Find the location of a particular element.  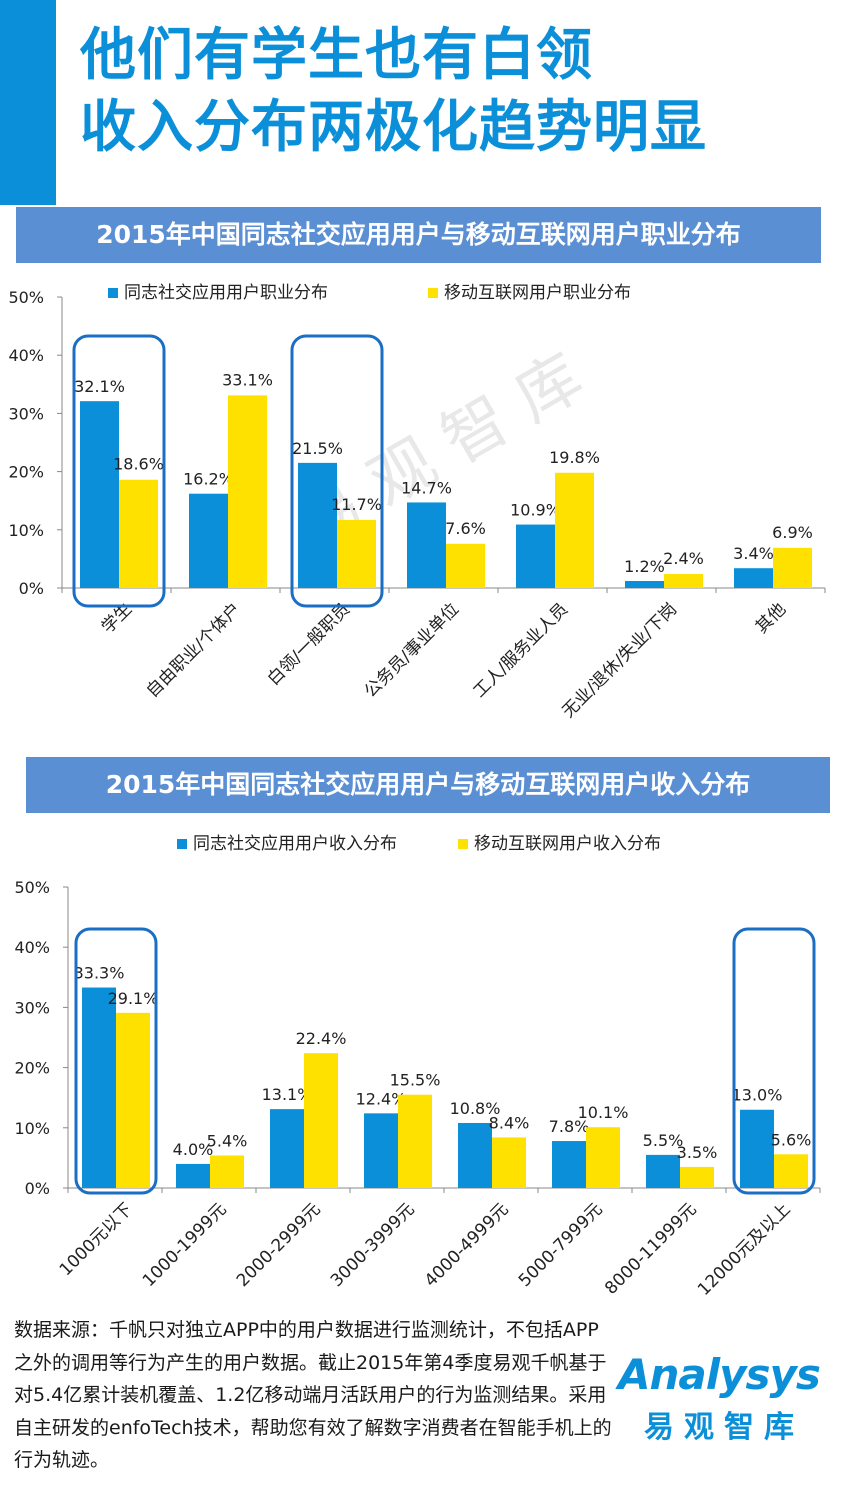

data-label: 4.0% is located at coordinates (193, 1149).